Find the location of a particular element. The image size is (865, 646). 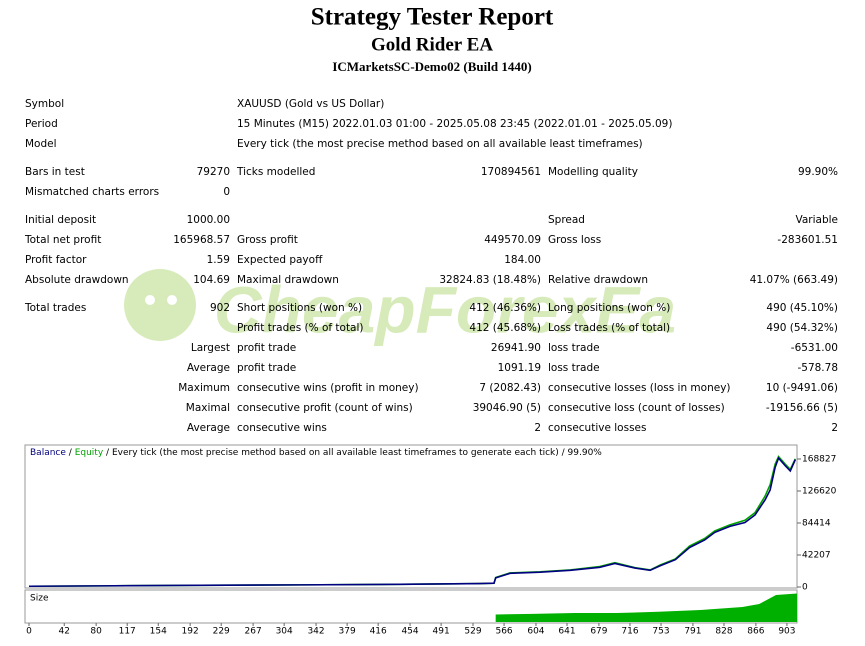

table-cell: Maximal is located at coordinates (208, 408).